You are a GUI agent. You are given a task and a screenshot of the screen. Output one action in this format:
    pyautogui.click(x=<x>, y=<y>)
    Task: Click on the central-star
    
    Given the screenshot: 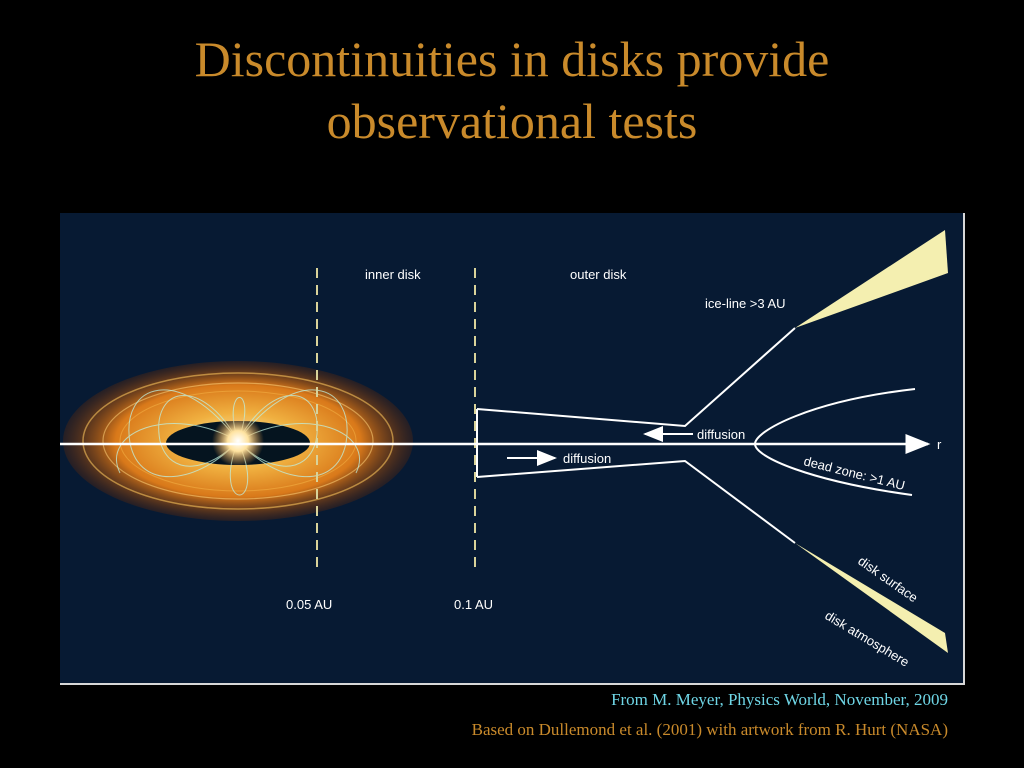 What is the action you would take?
    pyautogui.click(x=238, y=441)
    